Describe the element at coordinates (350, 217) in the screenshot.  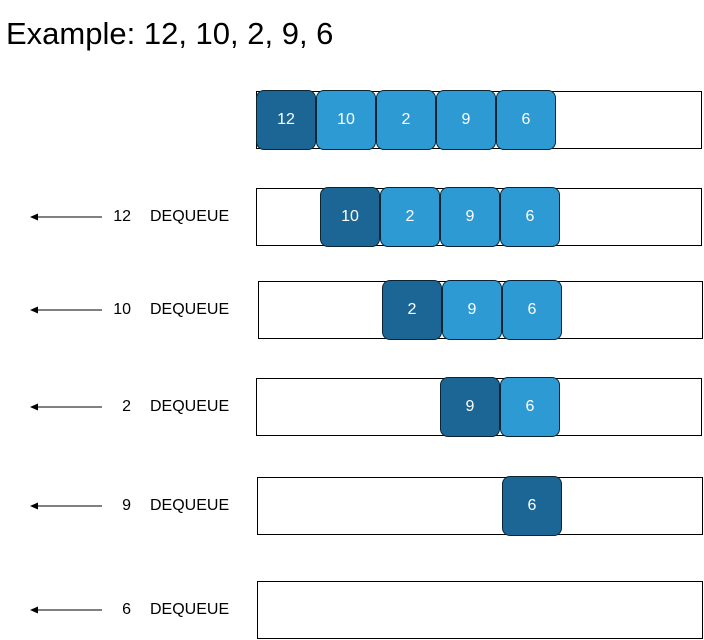
I see `queue-front-cell: 10` at that location.